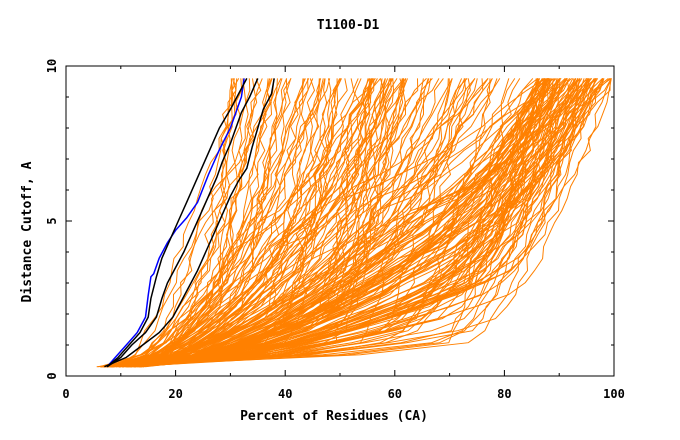  Describe the element at coordinates (334, 416) in the screenshot. I see `x-axis-label: Percent of Residues (CA)` at that location.